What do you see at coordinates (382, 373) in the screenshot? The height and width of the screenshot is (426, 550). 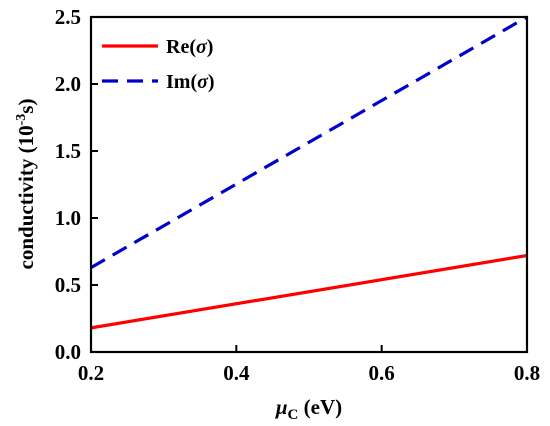 I see `x-tick-label: 0.6` at bounding box center [382, 373].